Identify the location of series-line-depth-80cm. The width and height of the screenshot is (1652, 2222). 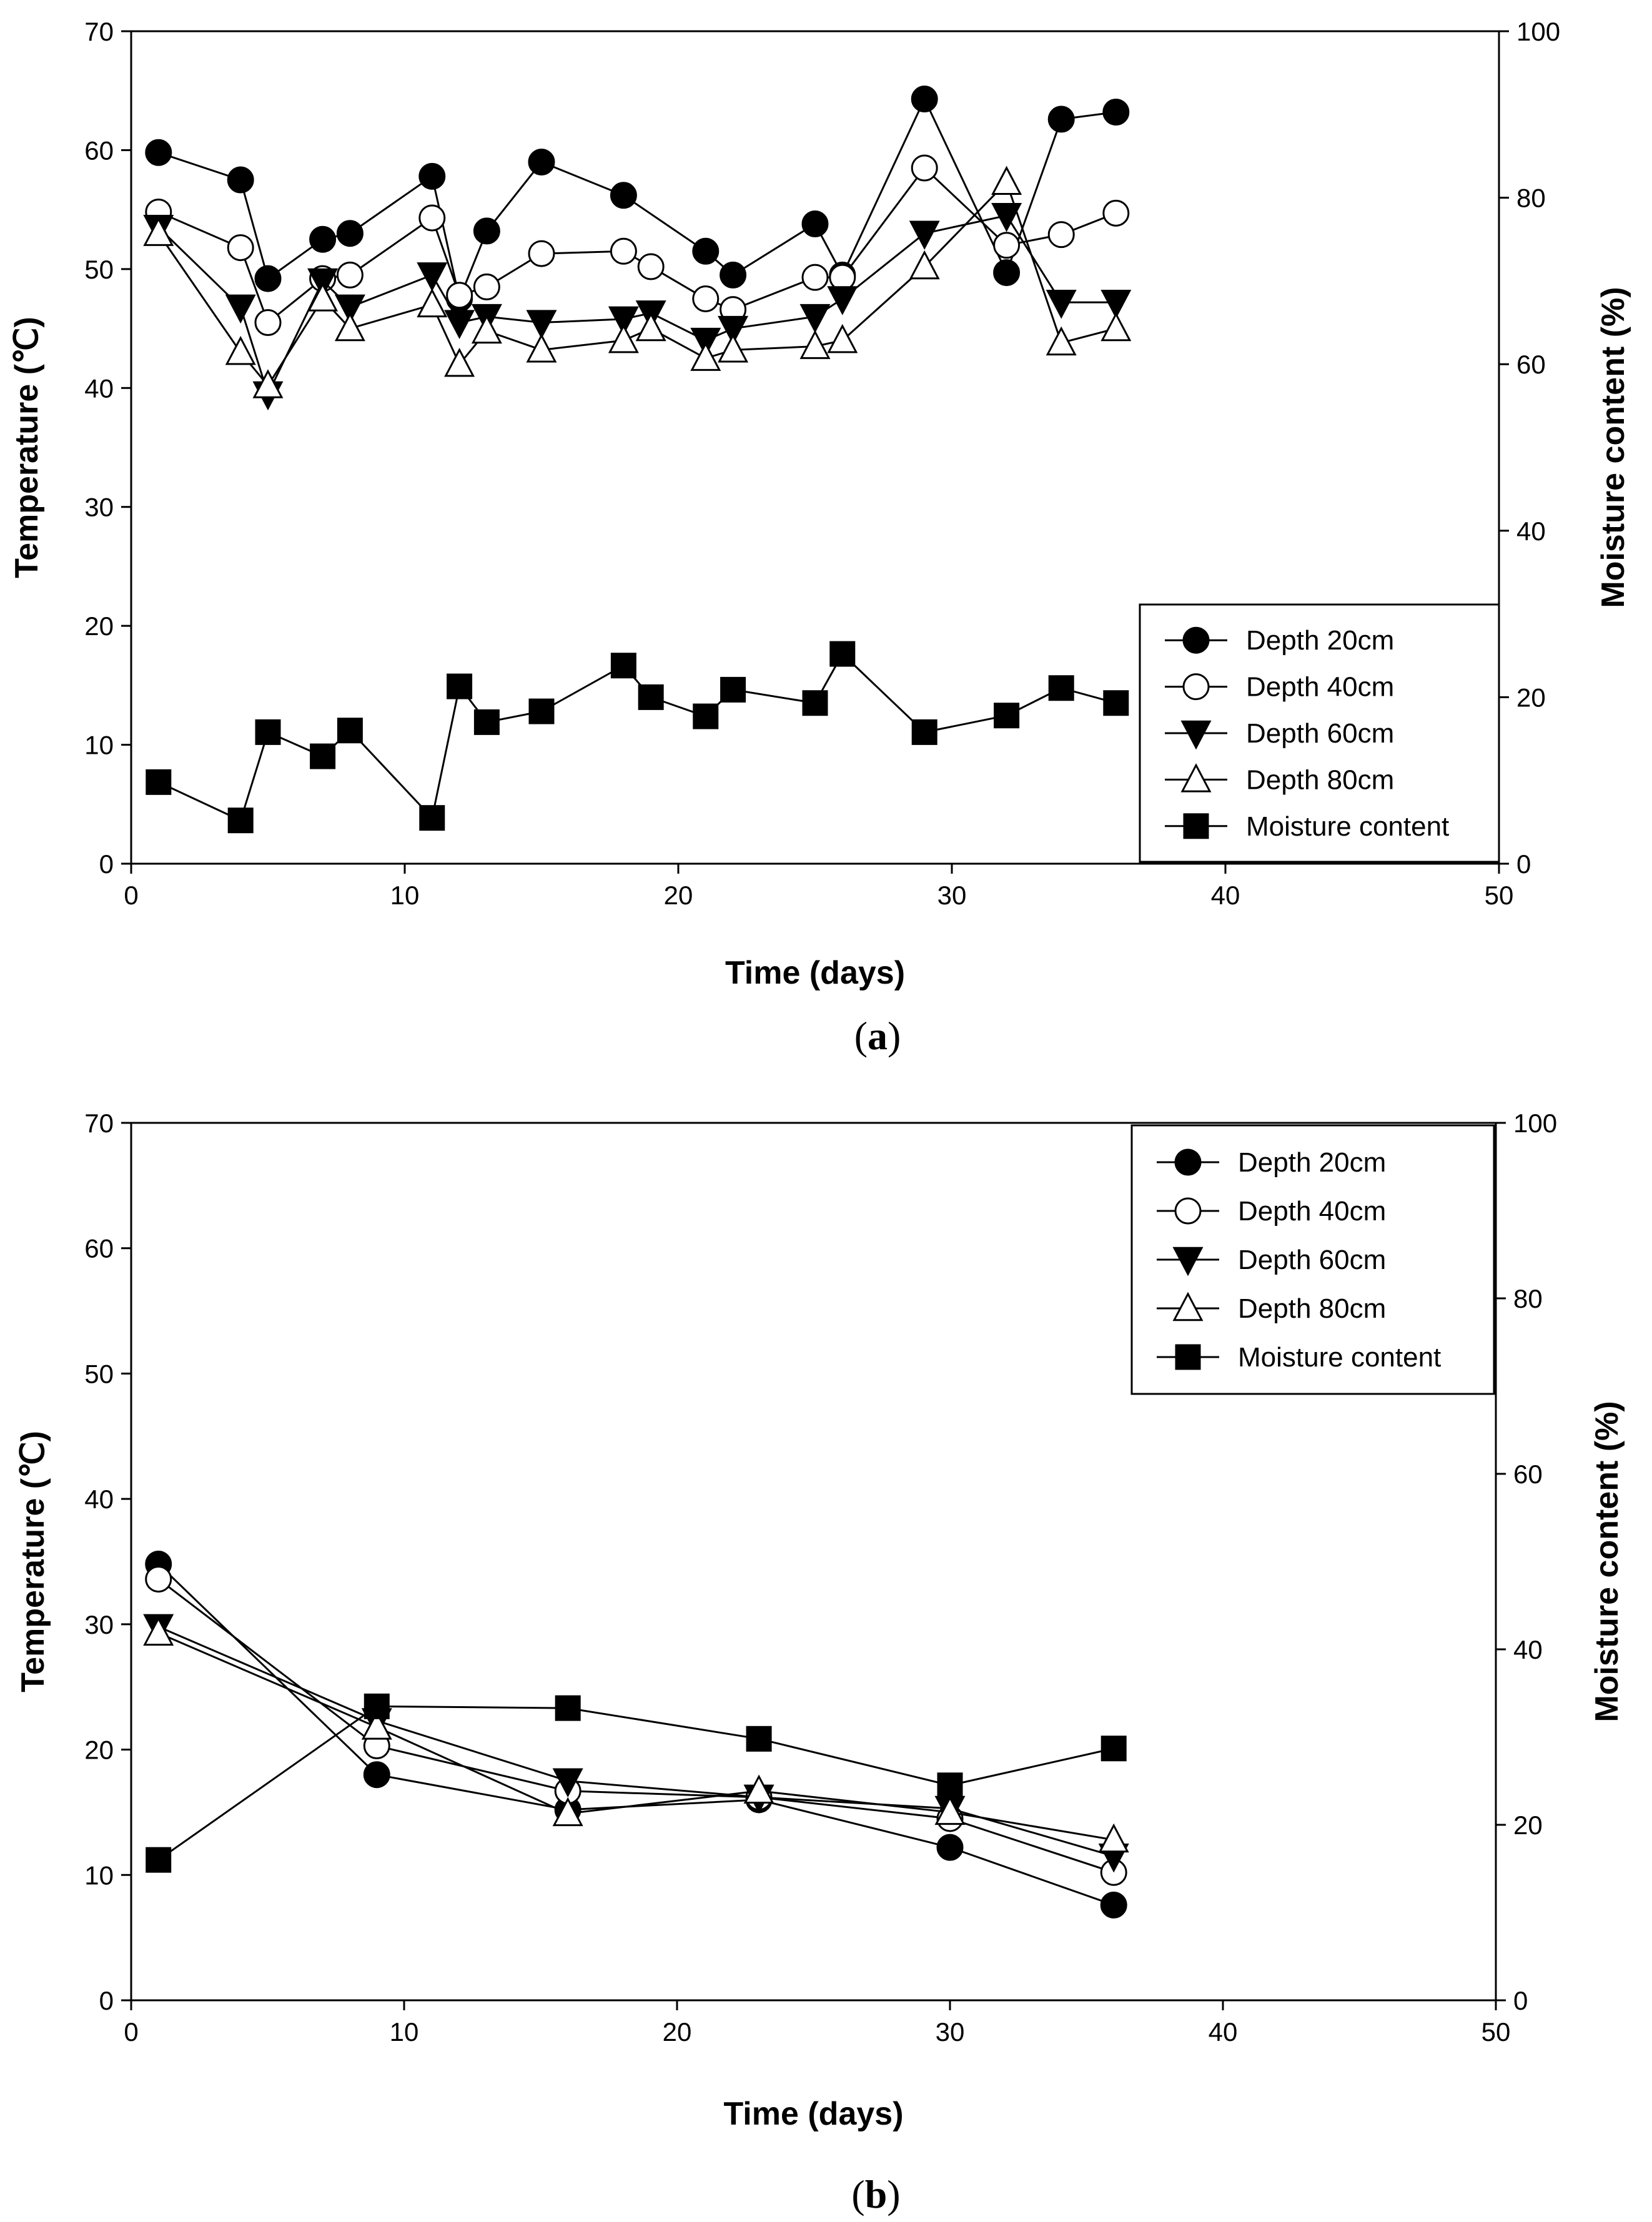
(636, 1737).